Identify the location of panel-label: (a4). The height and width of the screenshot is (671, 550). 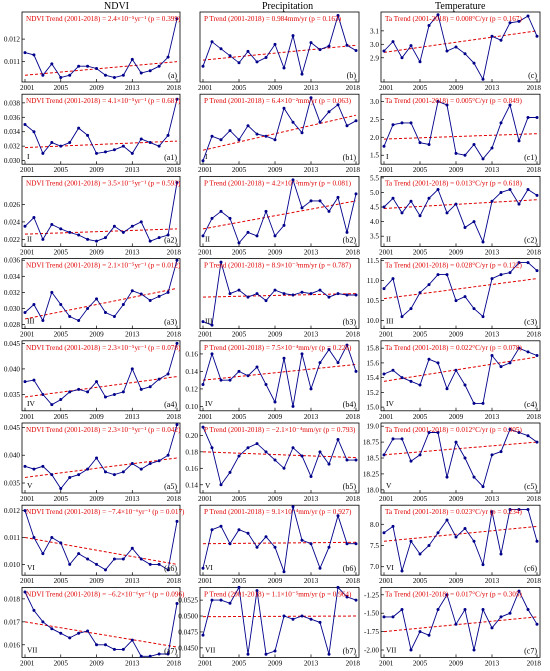
(170, 404).